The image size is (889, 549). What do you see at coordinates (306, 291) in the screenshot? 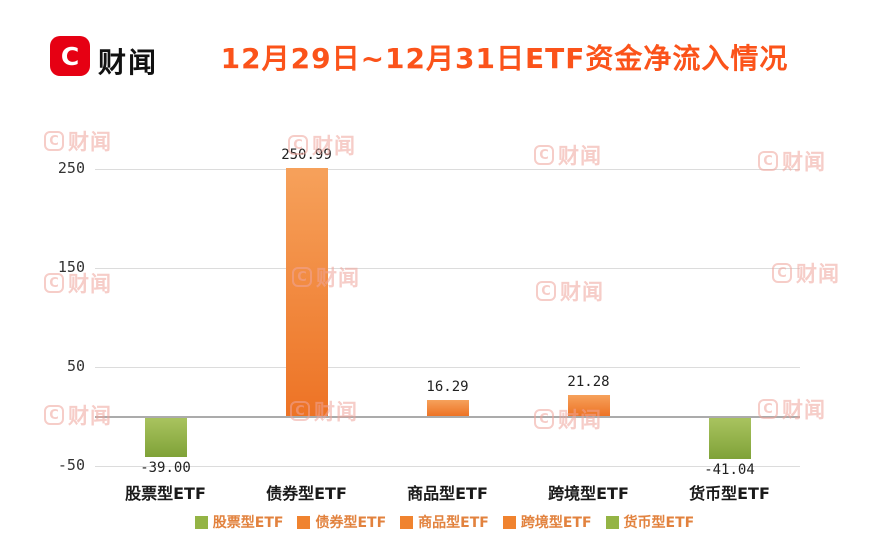
I see `bar-债券型ETF` at bounding box center [306, 291].